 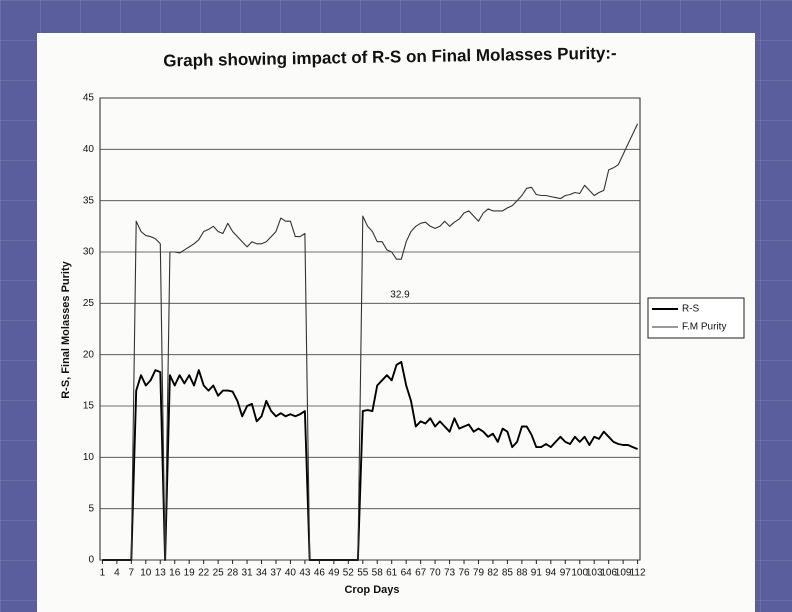 What do you see at coordinates (175, 573) in the screenshot?
I see `x-tick-label: 16` at bounding box center [175, 573].